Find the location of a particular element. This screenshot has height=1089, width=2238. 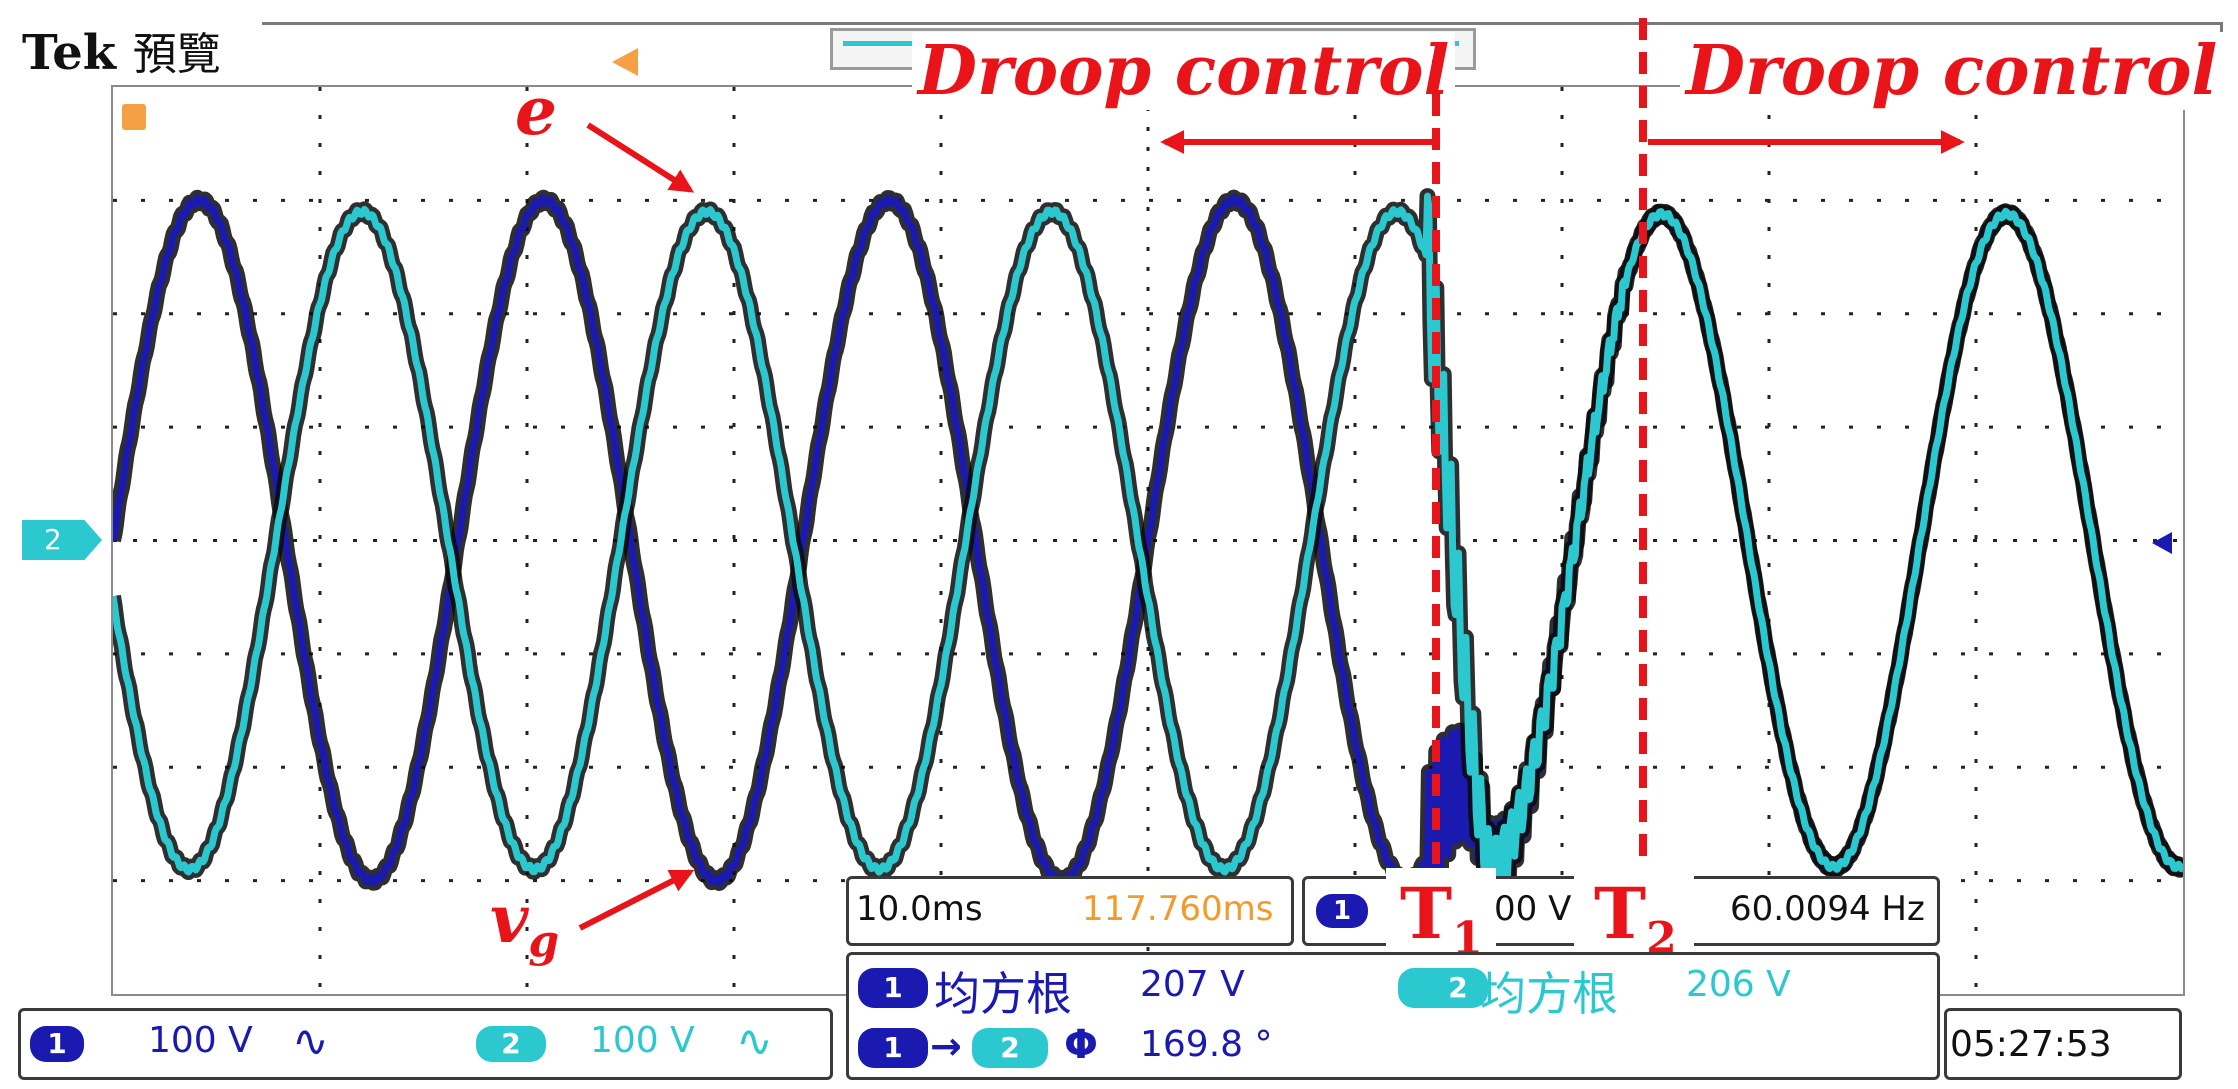

meas1-value: 207 V is located at coordinates (1192, 984).